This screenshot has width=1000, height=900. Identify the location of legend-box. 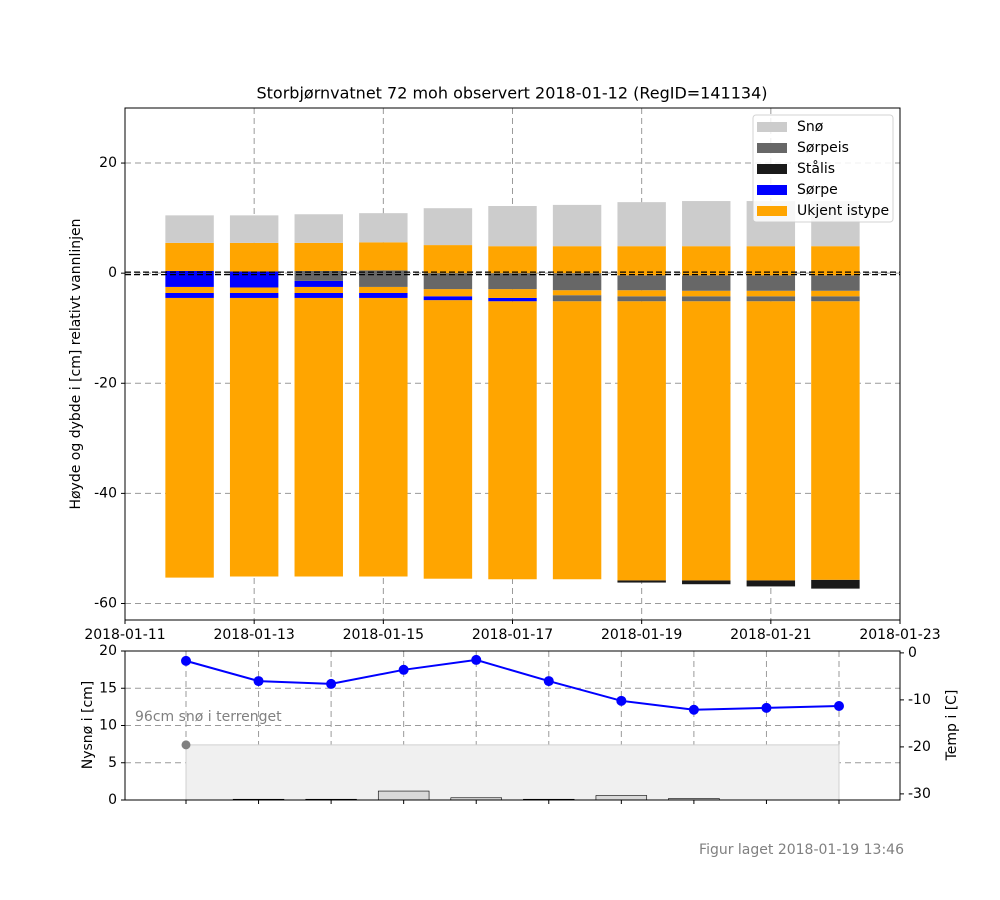
(823, 168).